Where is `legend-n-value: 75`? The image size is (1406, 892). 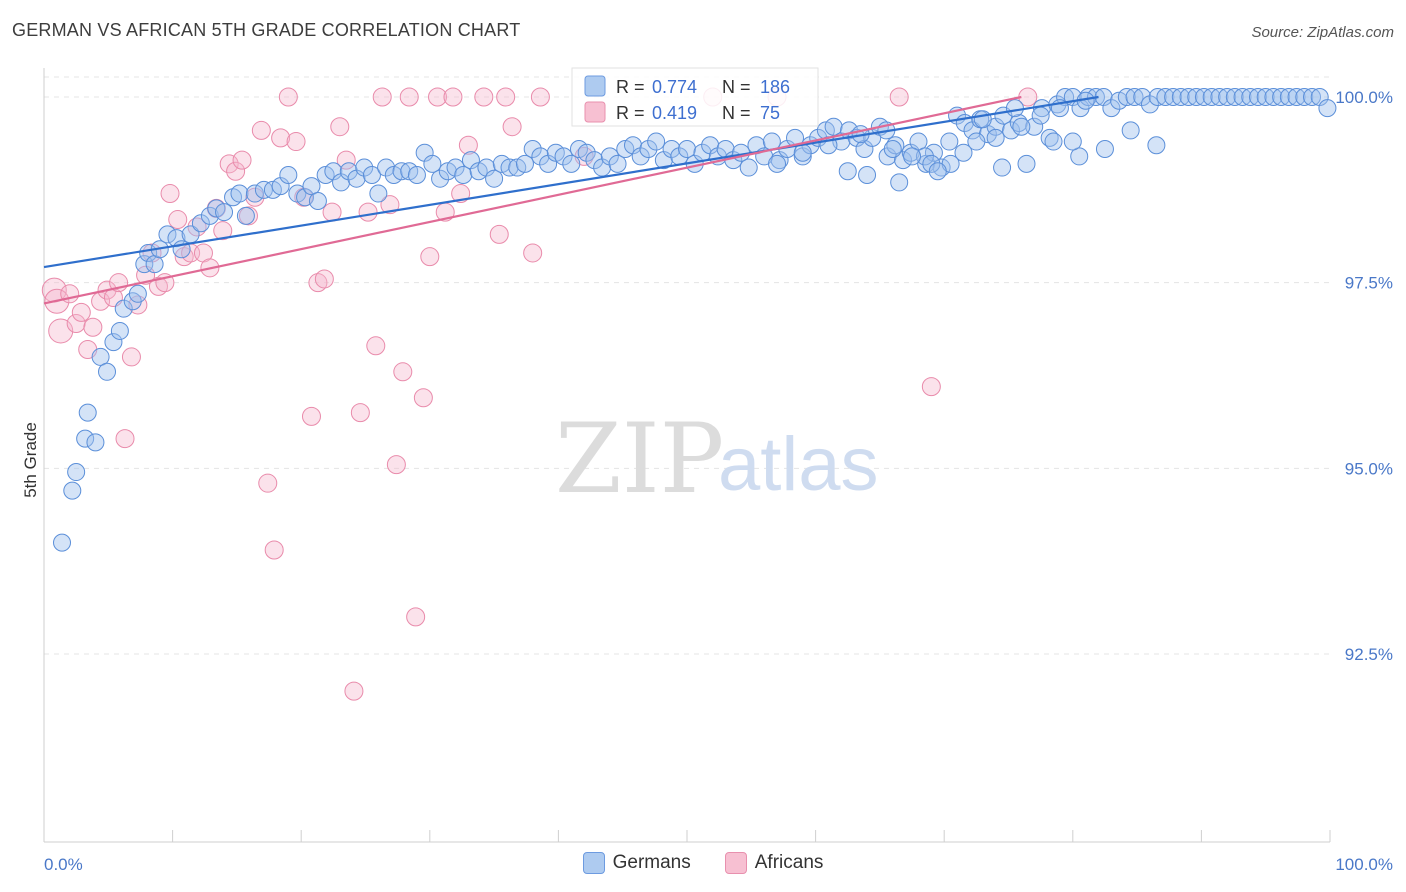 legend-n-value: 75 is located at coordinates (770, 113).